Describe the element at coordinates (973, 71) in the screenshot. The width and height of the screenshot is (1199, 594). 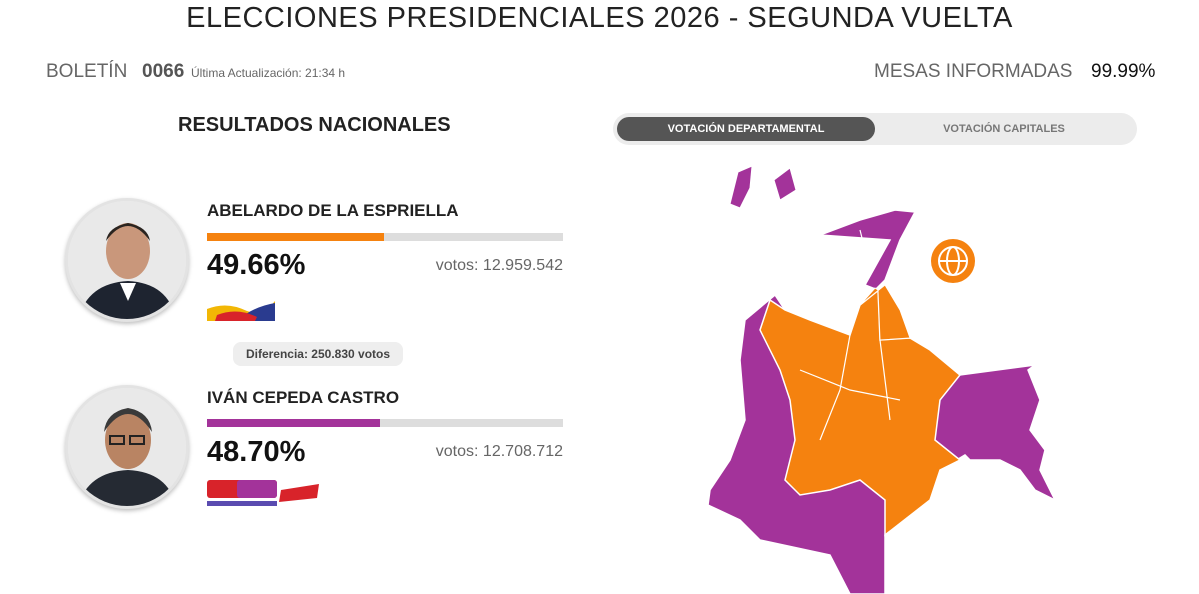
I see `tables-label: MESAS INFORMADAS` at that location.